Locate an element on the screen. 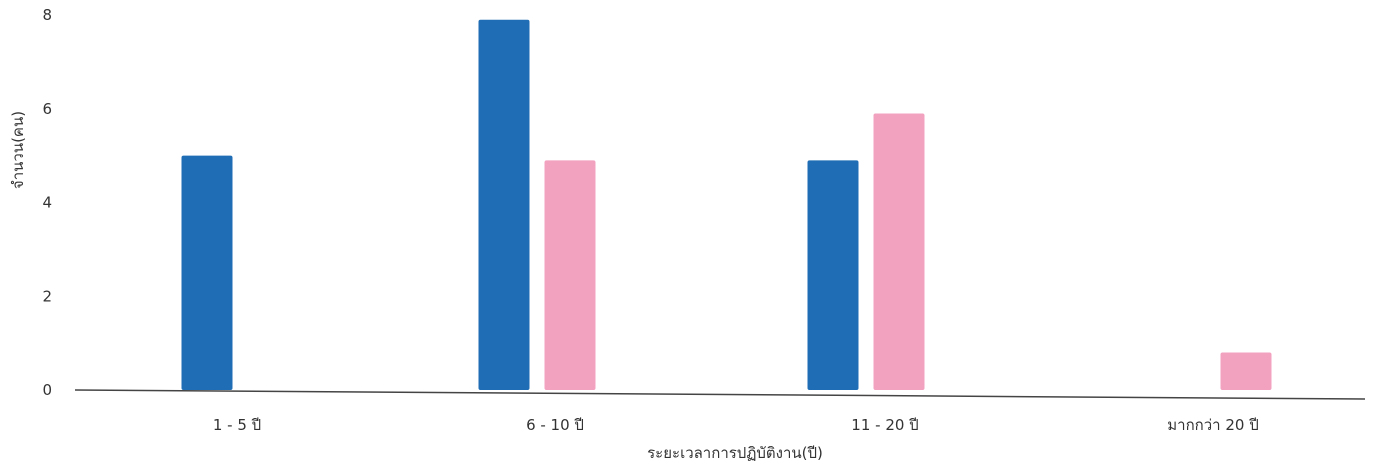  y-tick-label: 0 is located at coordinates (47, 390).